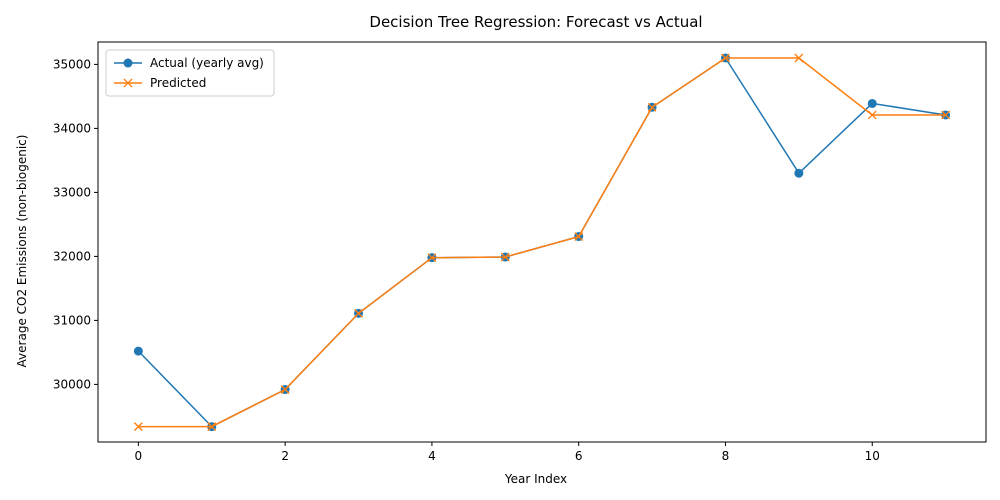 This screenshot has height=500, width=1000. Describe the element at coordinates (432, 456) in the screenshot. I see `x-tick-label: 4` at that location.